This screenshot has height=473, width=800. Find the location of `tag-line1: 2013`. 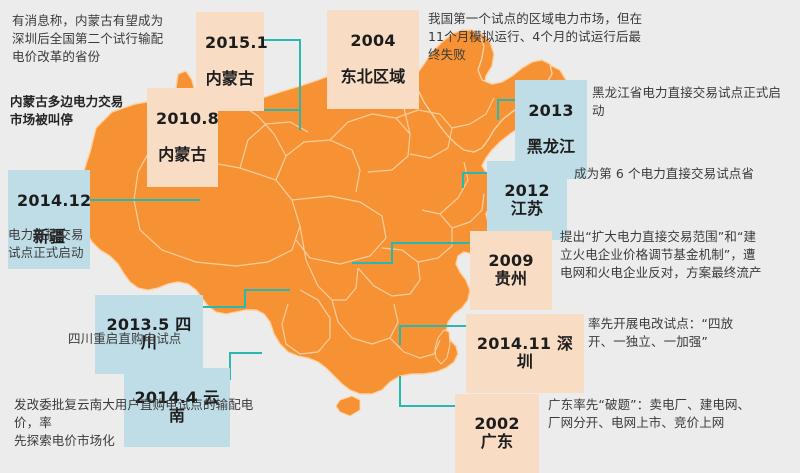

tag-line1: 2013 is located at coordinates (551, 110).